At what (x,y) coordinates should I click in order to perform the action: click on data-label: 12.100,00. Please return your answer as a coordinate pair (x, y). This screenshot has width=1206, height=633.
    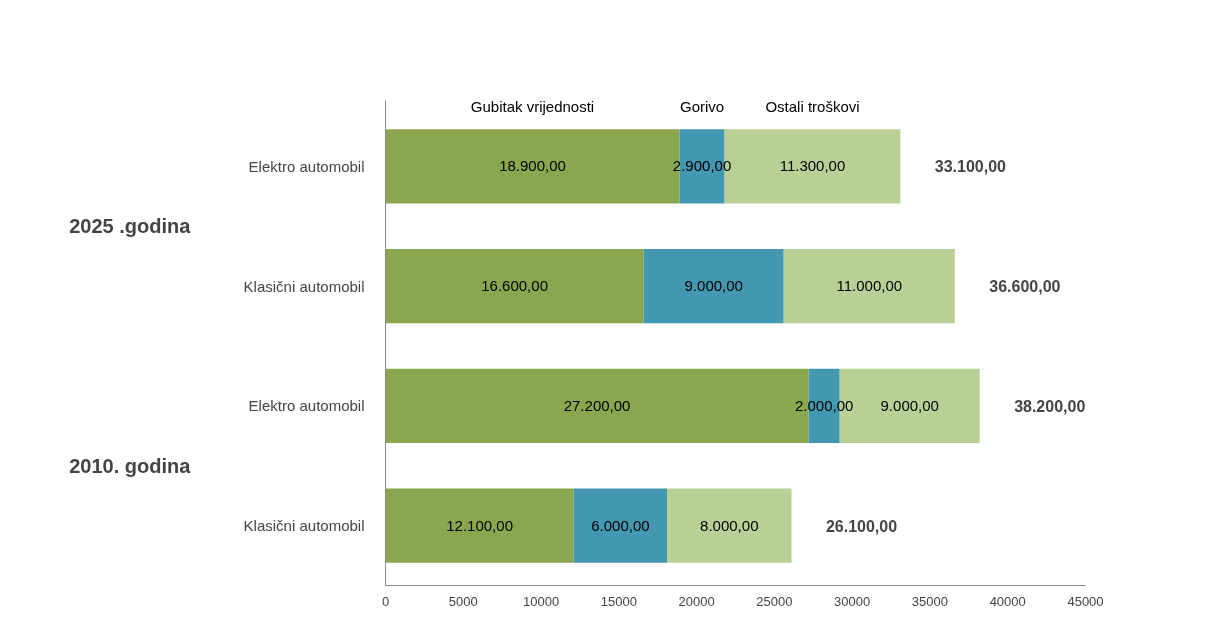
    Looking at the image, I should click on (479, 525).